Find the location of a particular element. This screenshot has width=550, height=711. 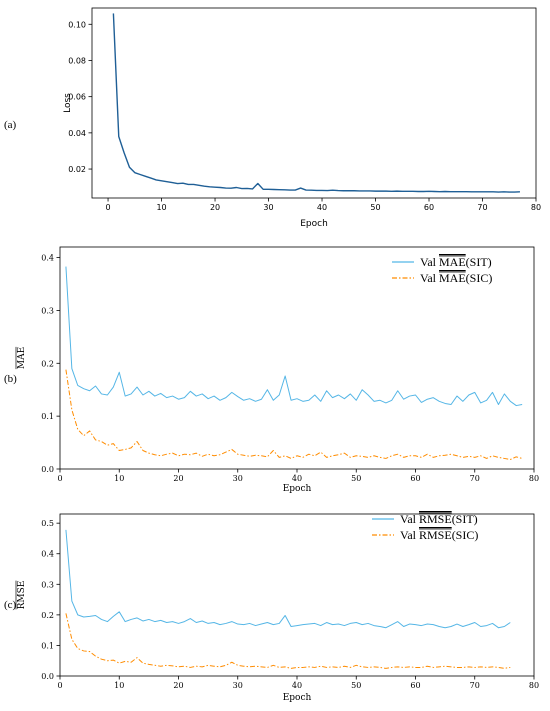

y-axis-title: MAE is located at coordinates (22, 358).